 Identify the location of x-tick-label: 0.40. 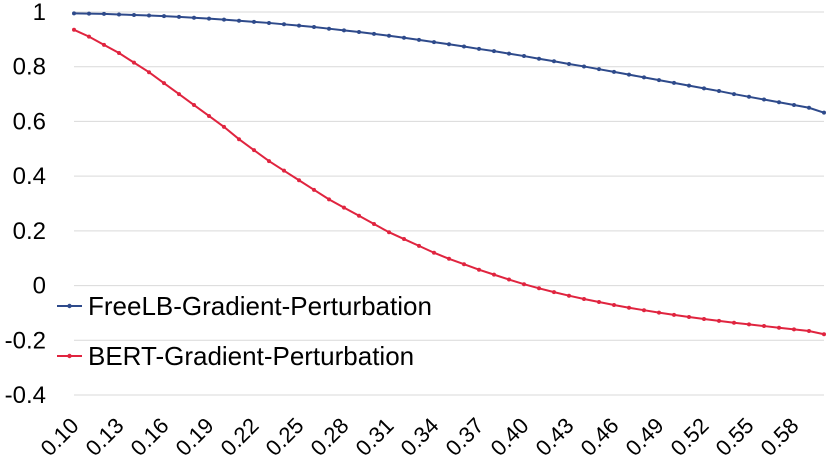
(510, 434).